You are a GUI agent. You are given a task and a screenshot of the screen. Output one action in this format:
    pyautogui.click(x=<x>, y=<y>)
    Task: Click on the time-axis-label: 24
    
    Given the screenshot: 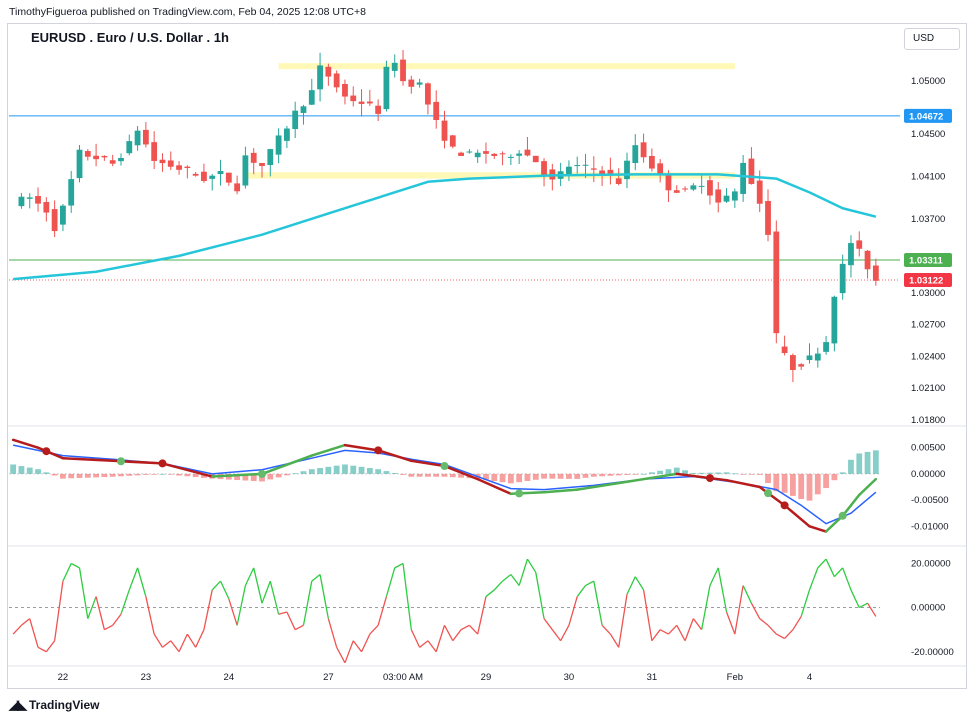 What is the action you would take?
    pyautogui.click(x=229, y=677)
    